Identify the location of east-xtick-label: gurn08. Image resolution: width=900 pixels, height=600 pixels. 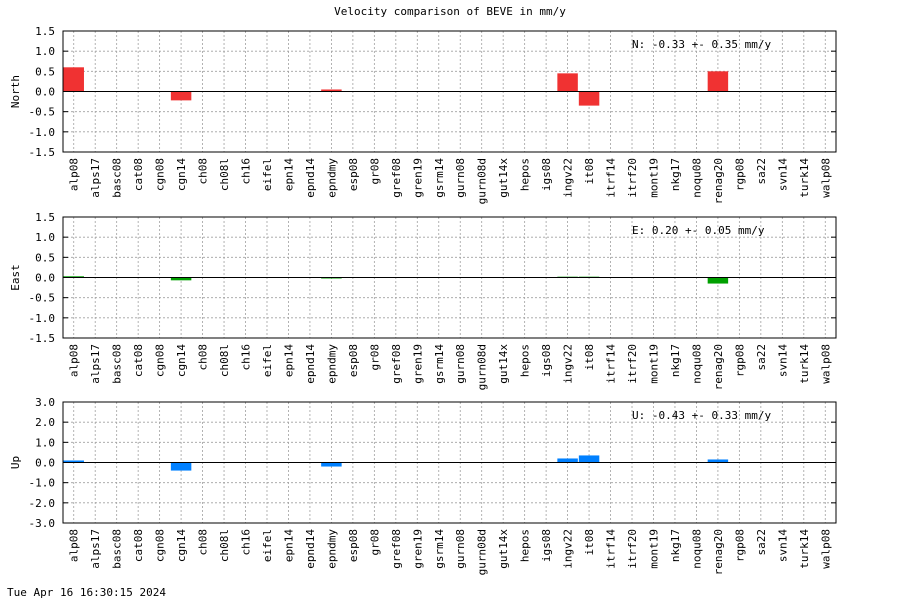
(460, 364).